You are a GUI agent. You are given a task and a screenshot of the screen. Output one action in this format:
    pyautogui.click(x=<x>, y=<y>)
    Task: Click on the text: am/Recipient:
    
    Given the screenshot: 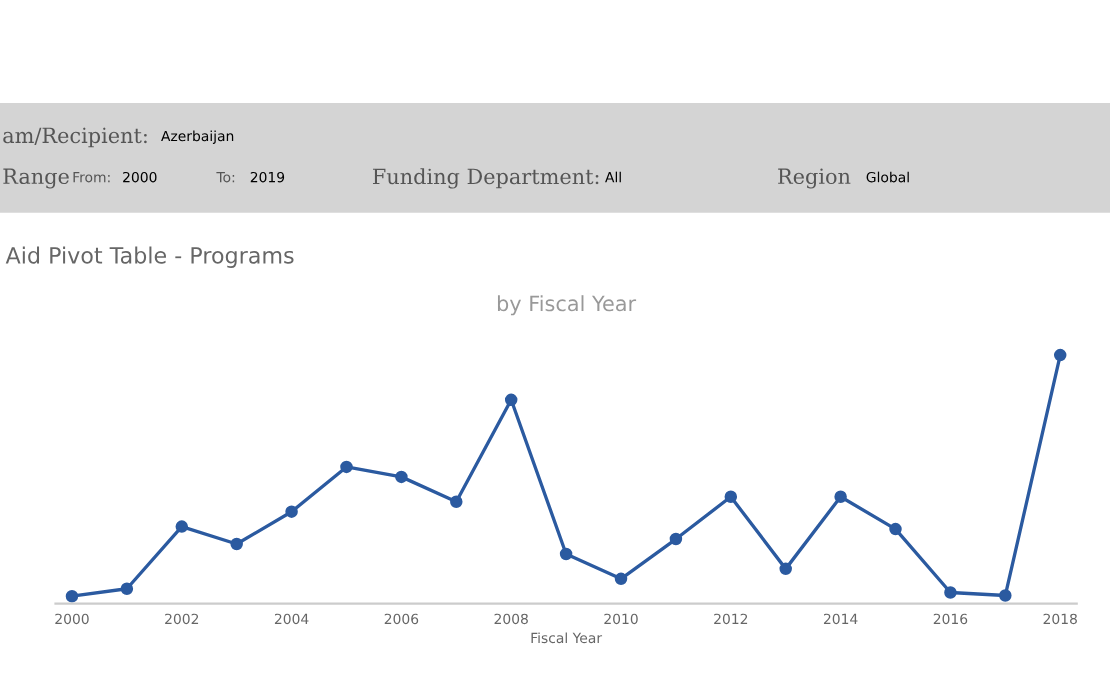 What is the action you would take?
    pyautogui.click(x=75, y=137)
    